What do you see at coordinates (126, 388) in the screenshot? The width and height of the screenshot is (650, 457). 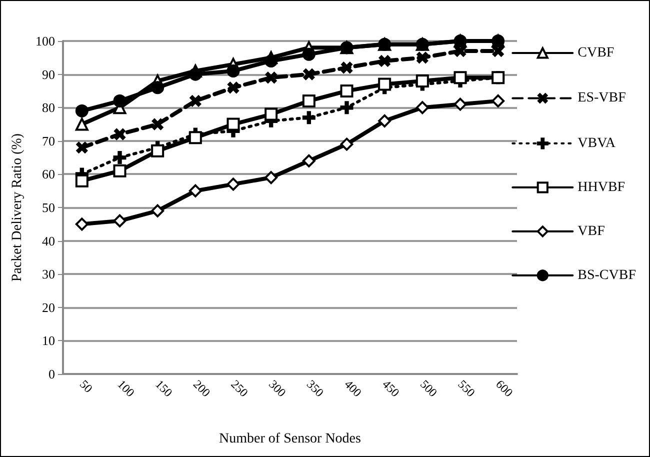 I see `x-tick-label: 100` at bounding box center [126, 388].